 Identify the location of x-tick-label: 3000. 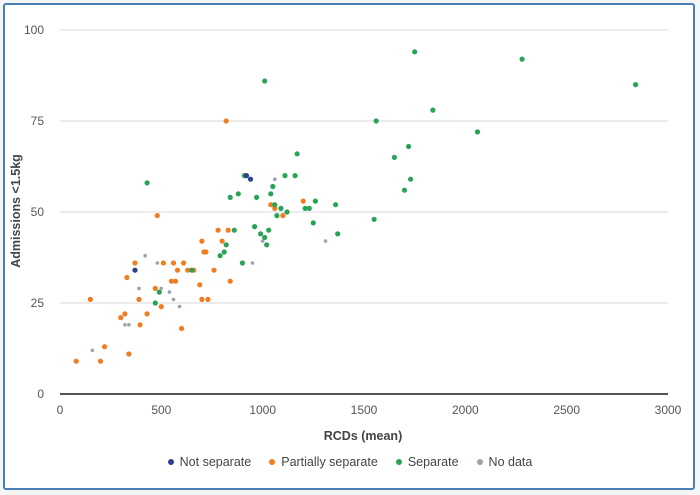
(668, 410).